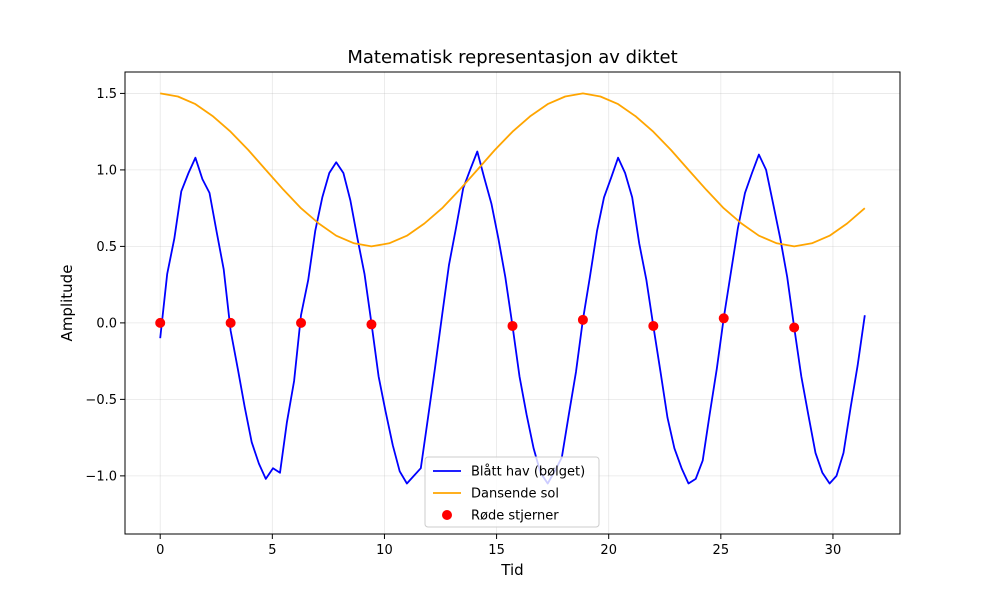 Image resolution: width=1000 pixels, height=600 pixels. What do you see at coordinates (721, 550) in the screenshot?
I see `x-tick-label: 25` at bounding box center [721, 550].